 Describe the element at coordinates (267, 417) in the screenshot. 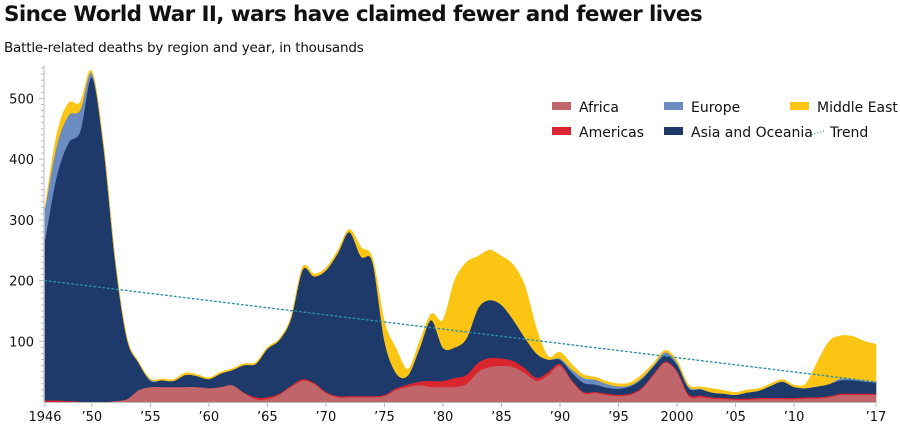

I see `x-tick-label: ’65` at that location.